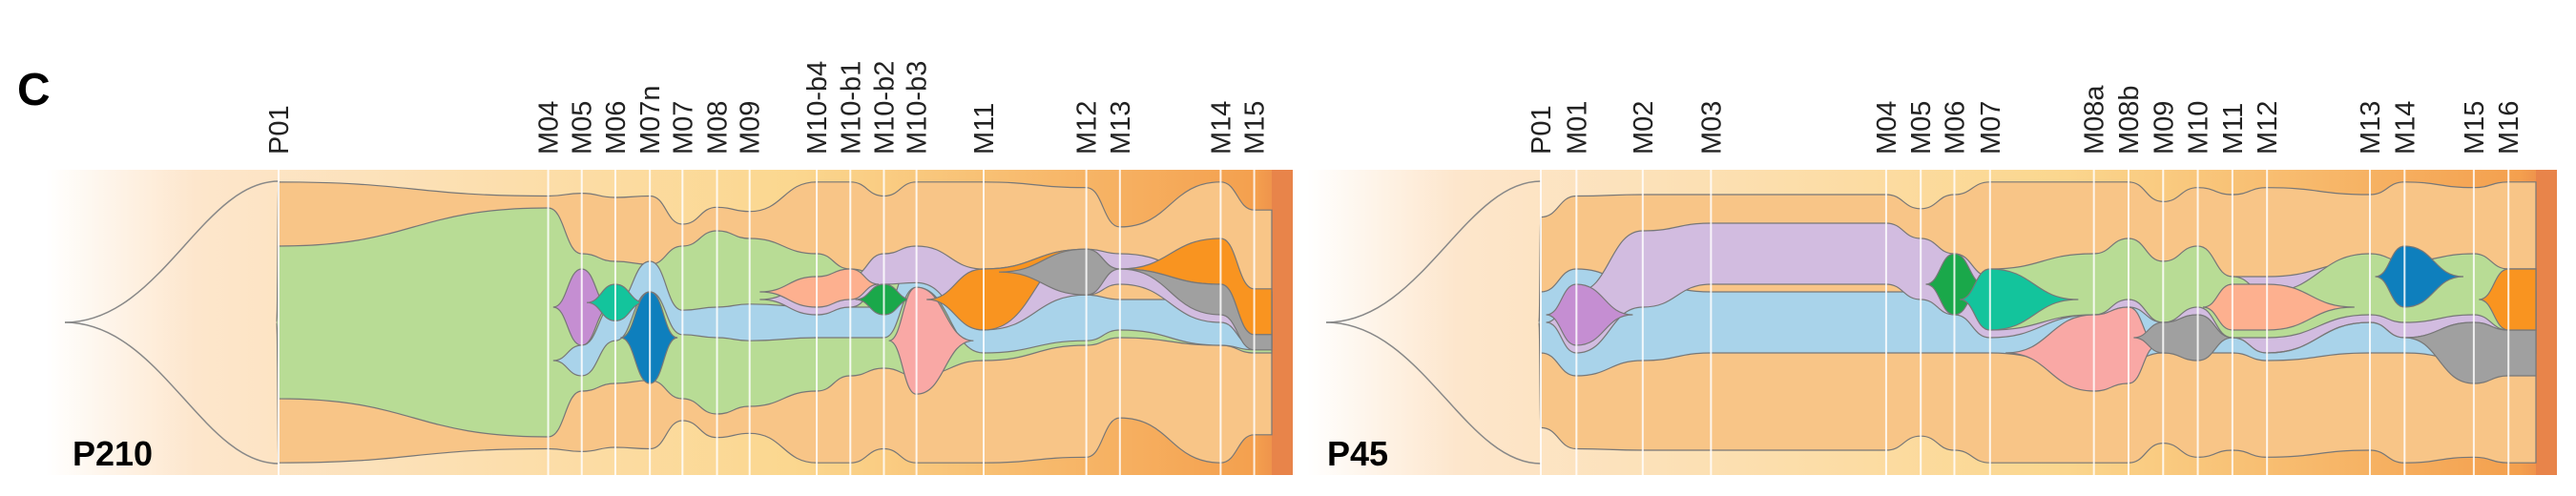 This screenshot has height=496, width=2576. I want to click on clone-stream-orange, so click(2508, 299).